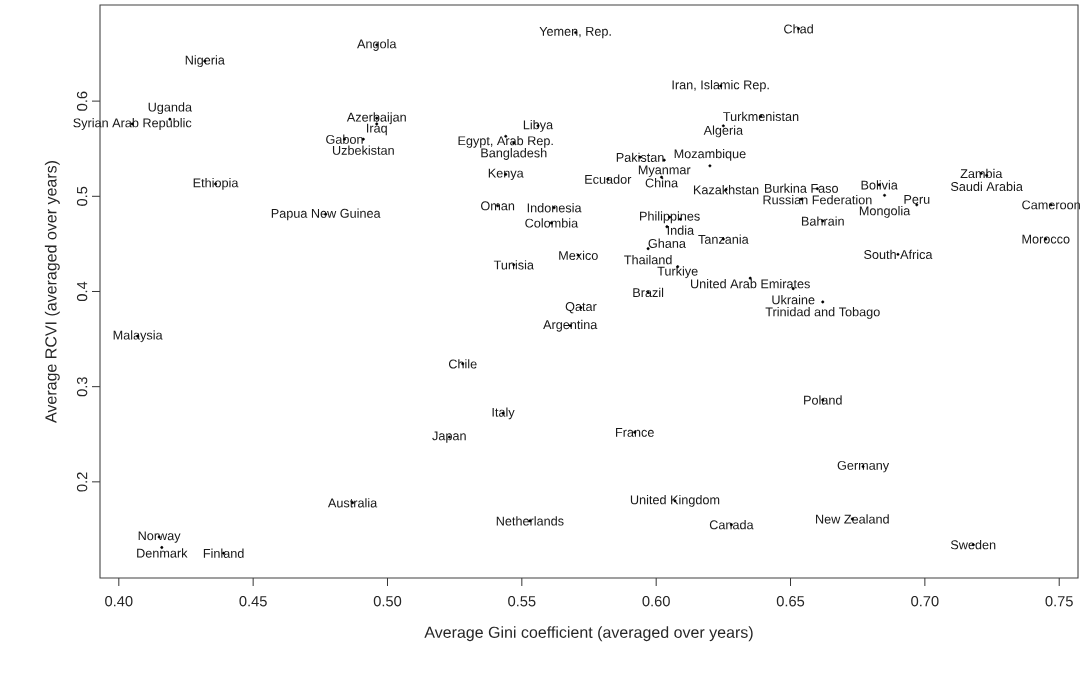 The width and height of the screenshot is (1089, 673). What do you see at coordinates (377, 129) in the screenshot?
I see `data-label: Iraq` at bounding box center [377, 129].